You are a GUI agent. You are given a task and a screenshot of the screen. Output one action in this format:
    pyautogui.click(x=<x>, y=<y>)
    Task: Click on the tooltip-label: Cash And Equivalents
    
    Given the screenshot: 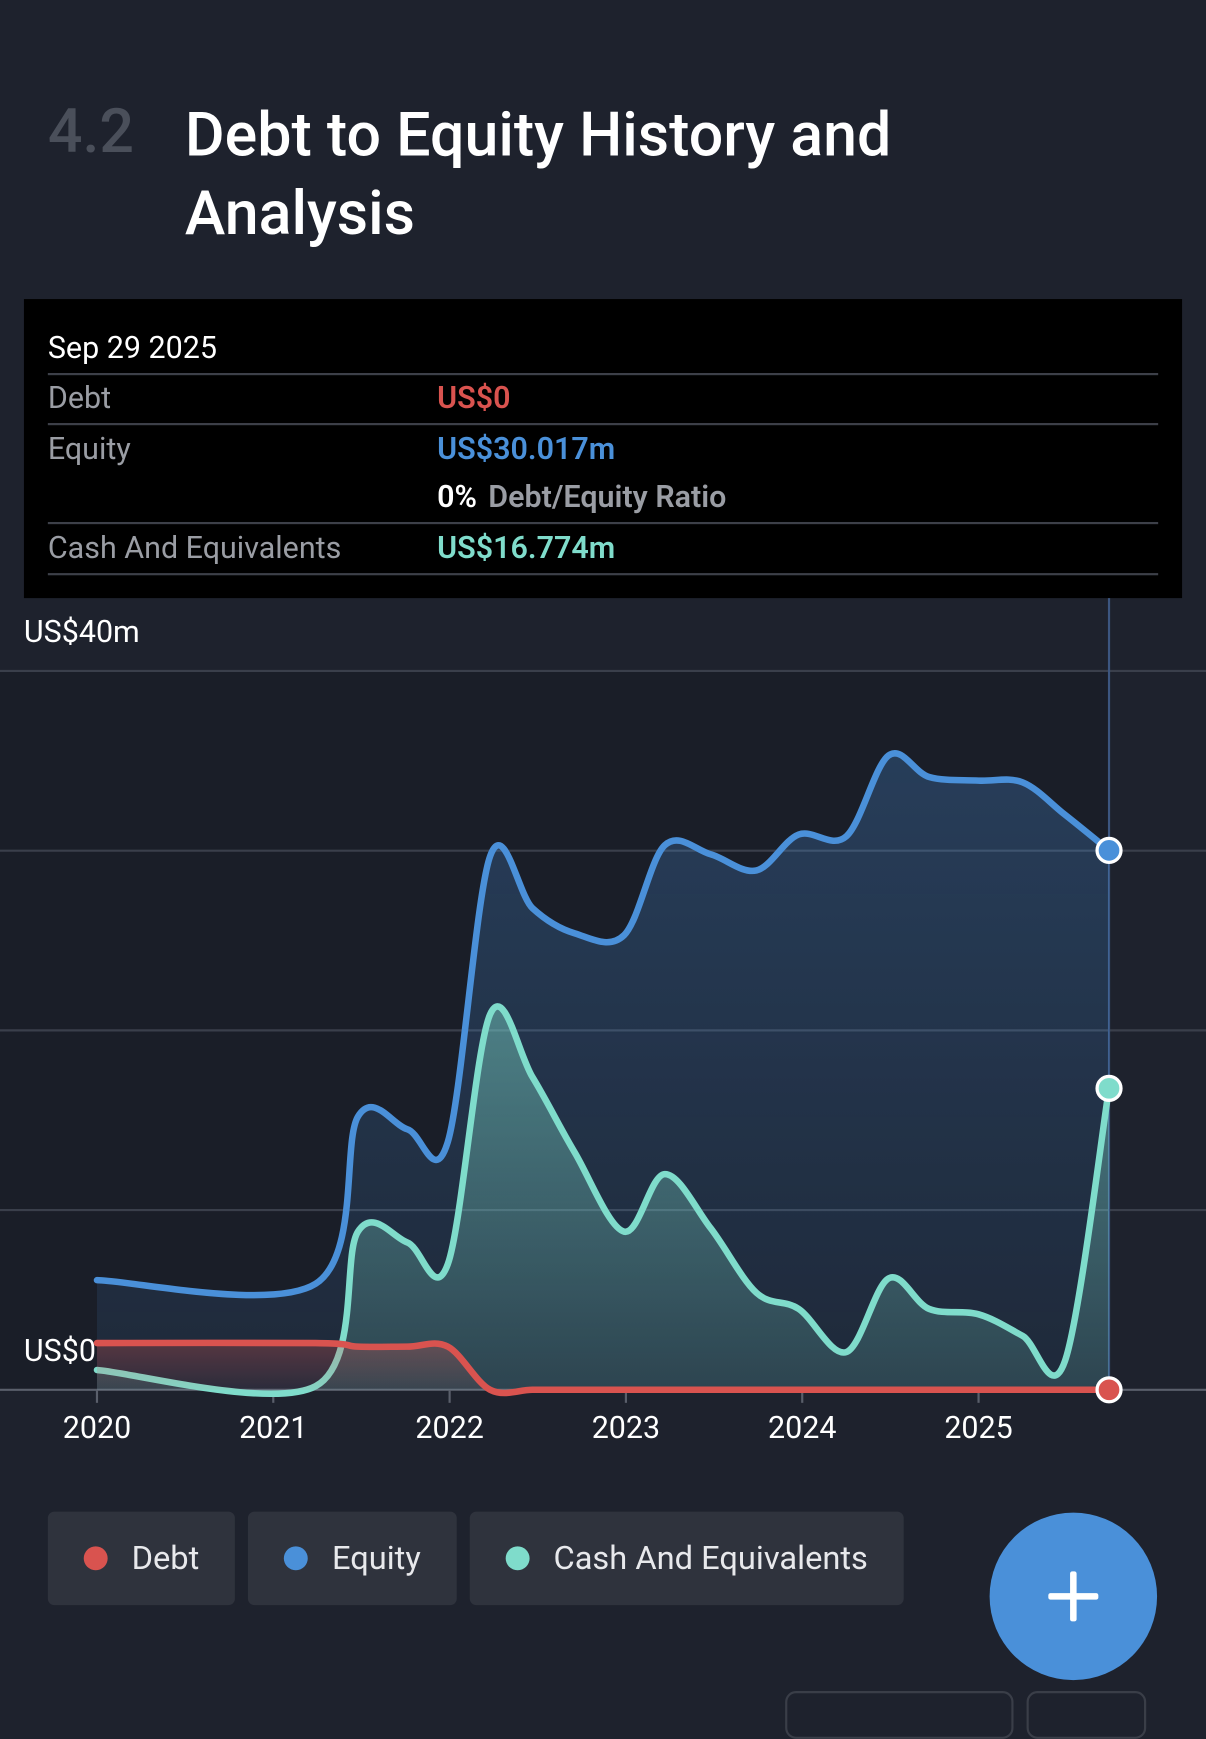 What is the action you would take?
    pyautogui.click(x=194, y=547)
    